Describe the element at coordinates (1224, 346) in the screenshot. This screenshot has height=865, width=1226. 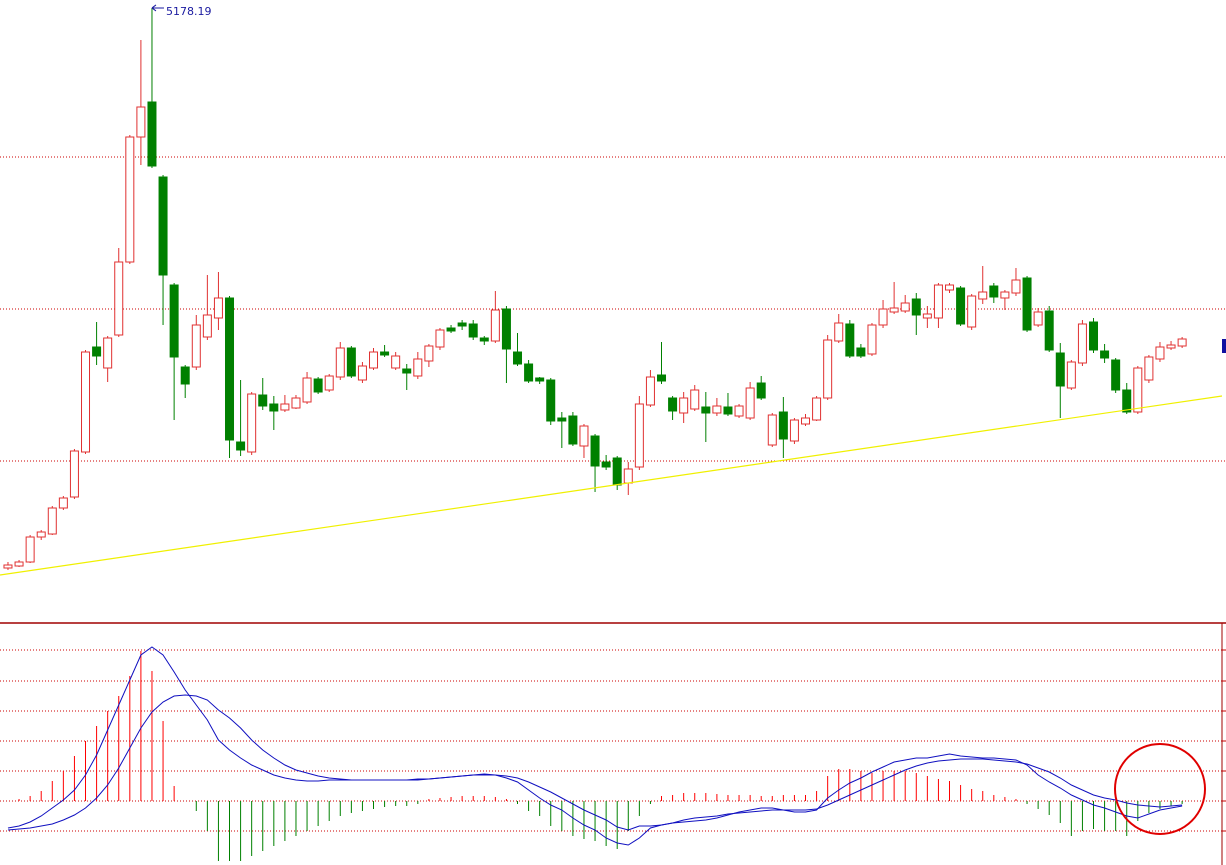
I see `current-price-marker` at that location.